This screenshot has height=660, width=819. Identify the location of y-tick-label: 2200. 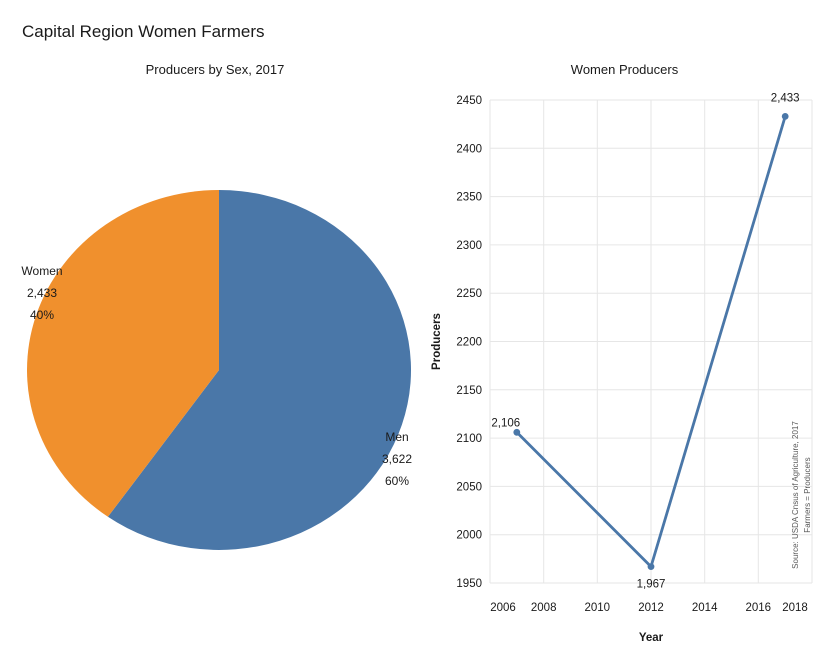
(469, 343).